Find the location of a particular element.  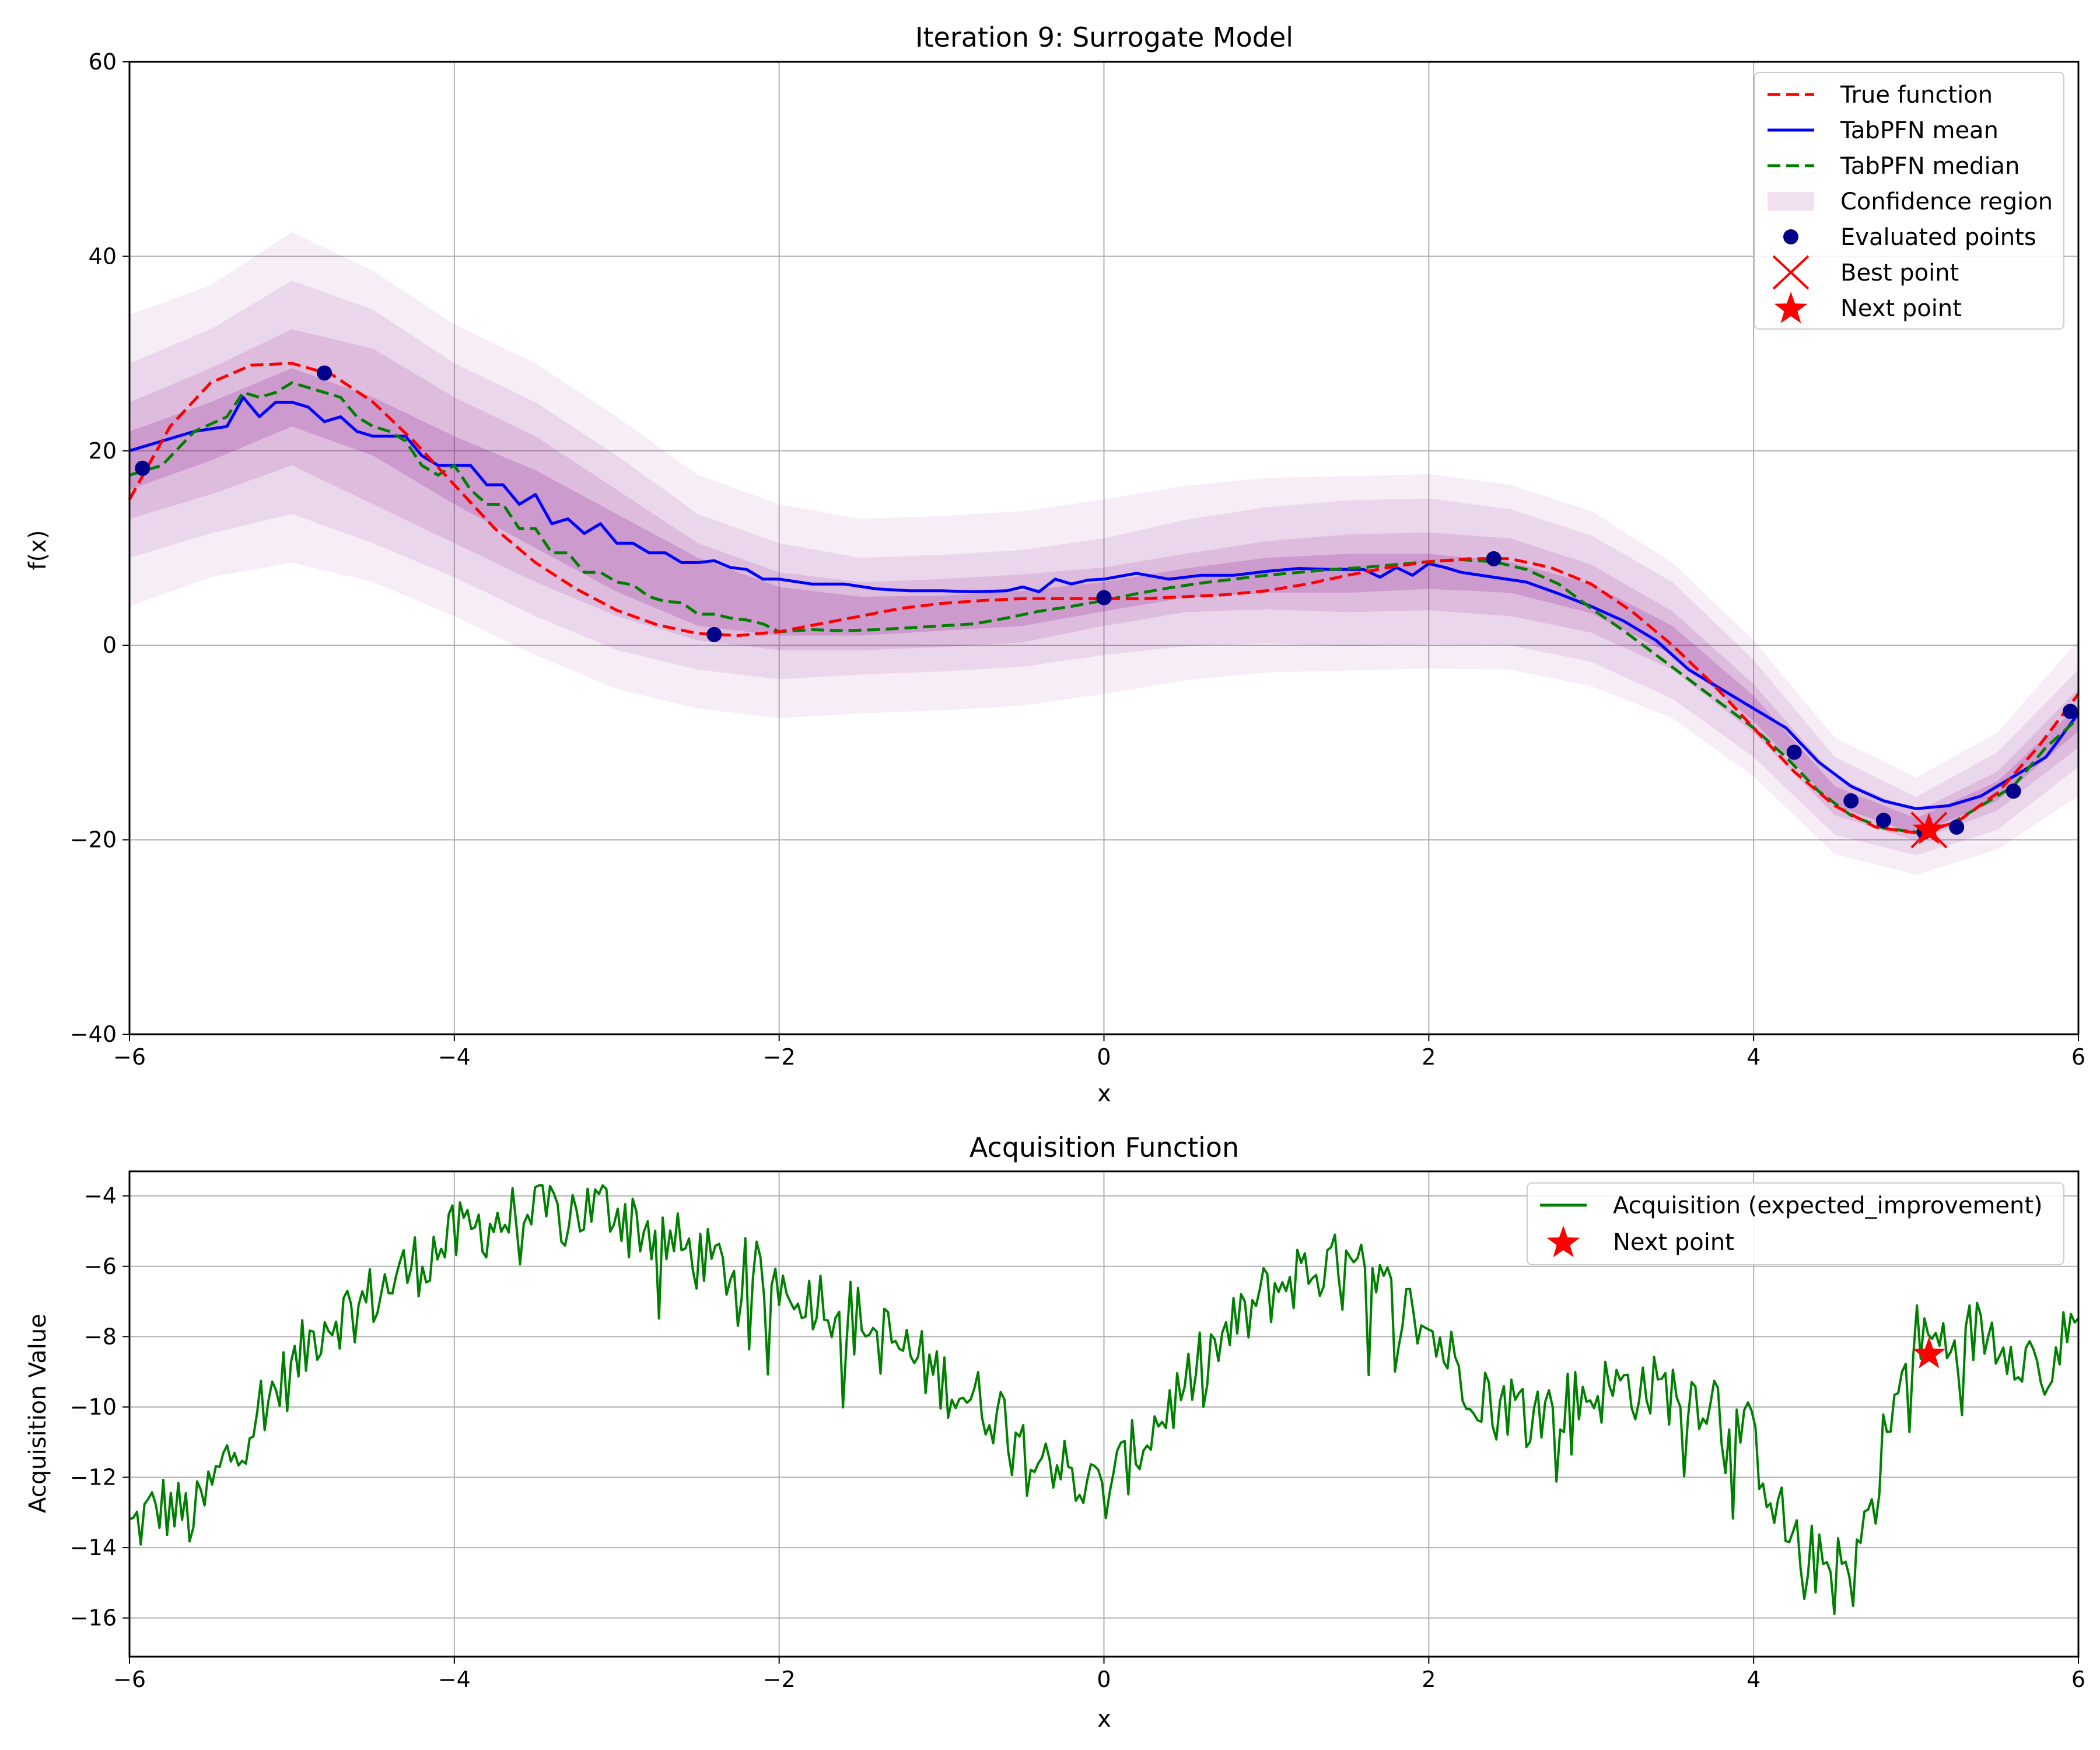

top-xlabel: x is located at coordinates (1104, 1093).